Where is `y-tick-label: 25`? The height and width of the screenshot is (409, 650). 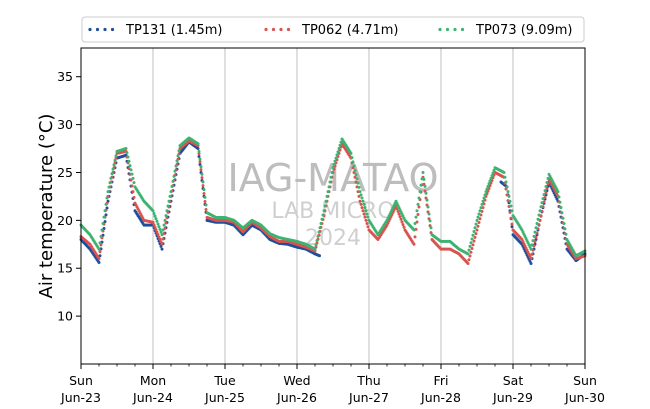 y-tick-label: 25 is located at coordinates (65, 172).